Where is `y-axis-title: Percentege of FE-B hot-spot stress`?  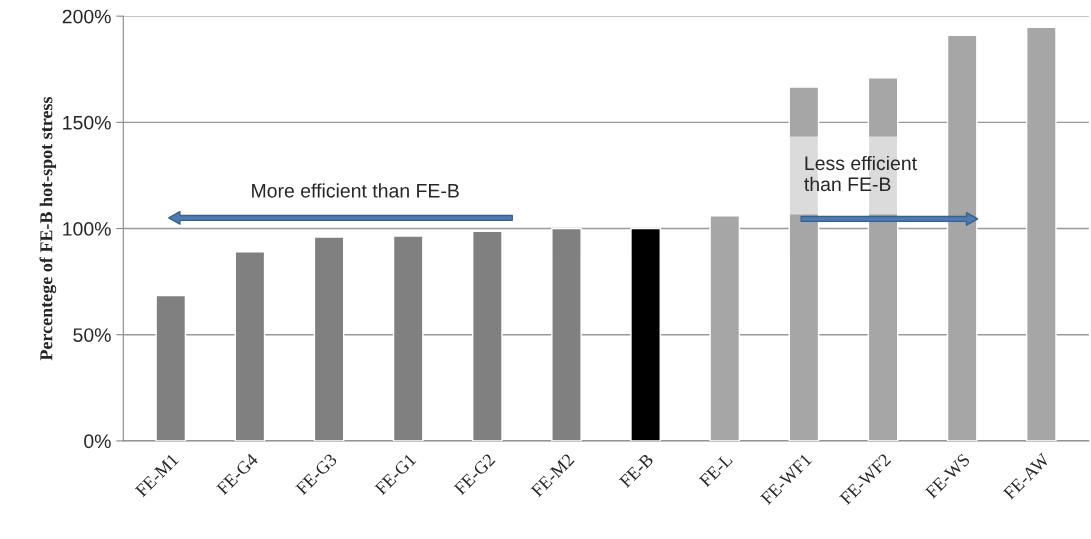
y-axis-title: Percentege of FE-B hot-spot stress is located at coordinates (48, 228).